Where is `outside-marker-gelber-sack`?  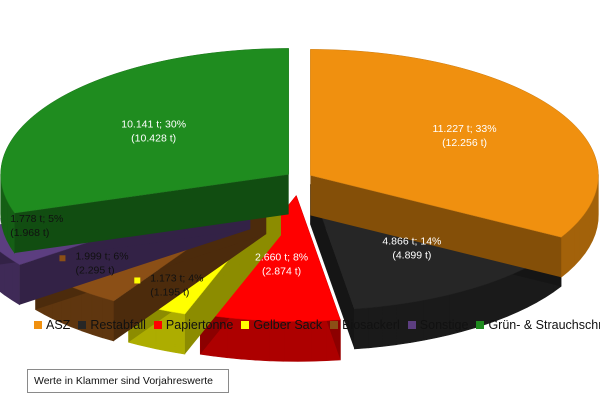 outside-marker-gelber-sack is located at coordinates (137, 280).